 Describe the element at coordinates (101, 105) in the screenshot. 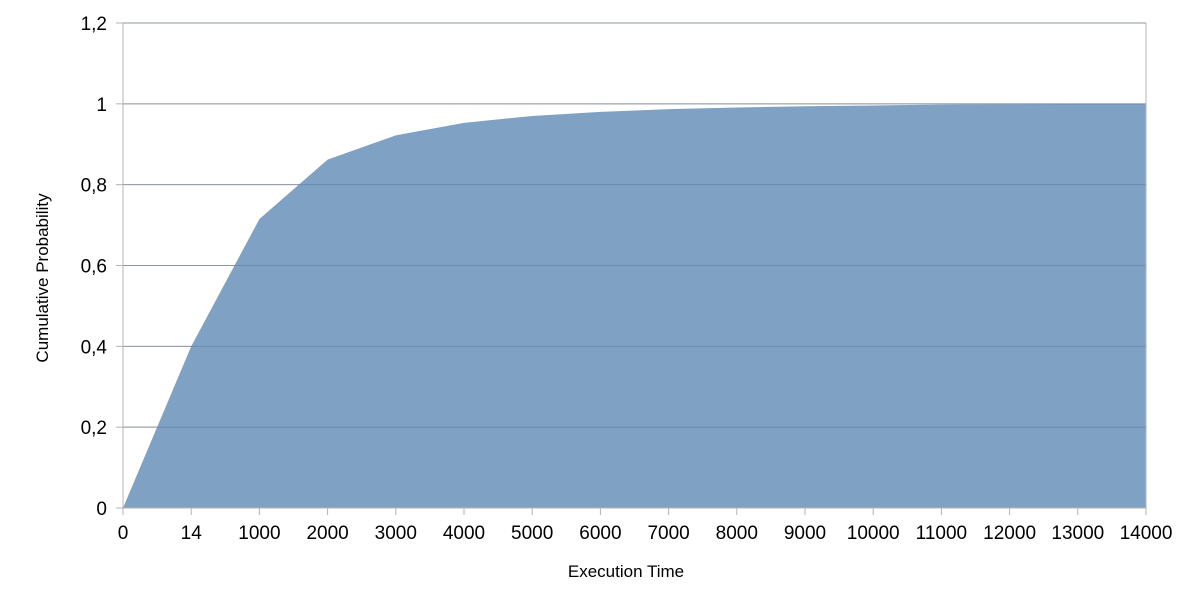

I see `y-tick-label: 1` at that location.